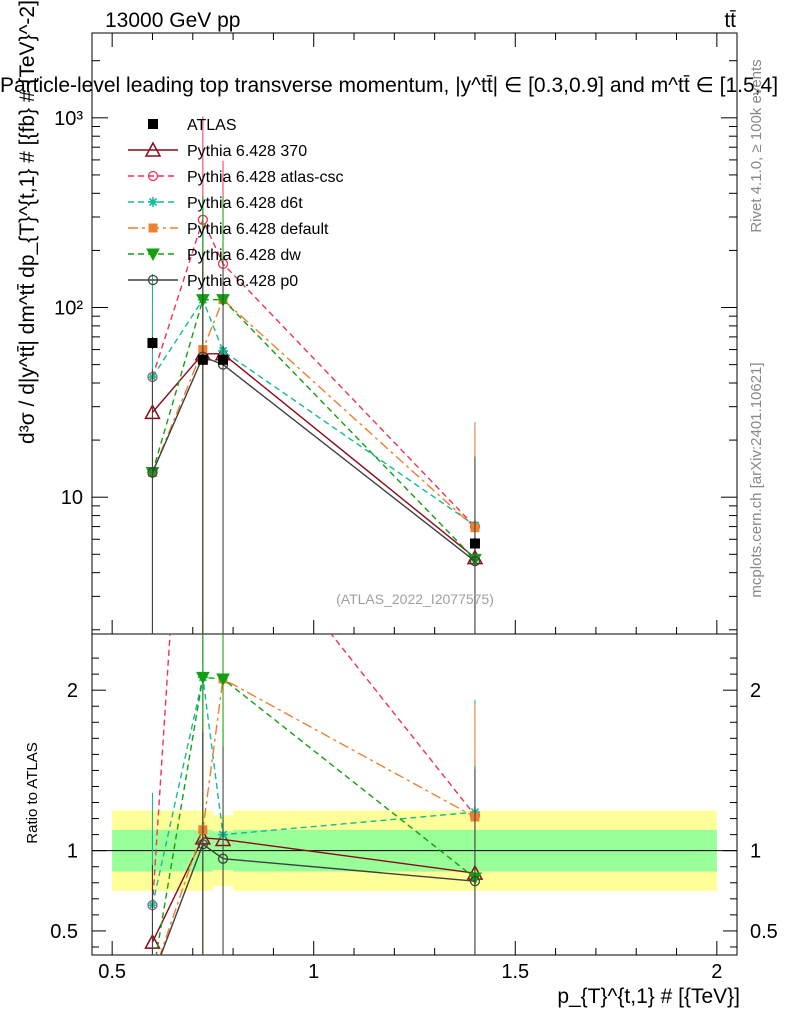 Image resolution: width=786 pixels, height=1024 pixels. What do you see at coordinates (415, 599) in the screenshot?
I see `analysis-id-label: (ATLAS_2022_I2077575)` at bounding box center [415, 599].